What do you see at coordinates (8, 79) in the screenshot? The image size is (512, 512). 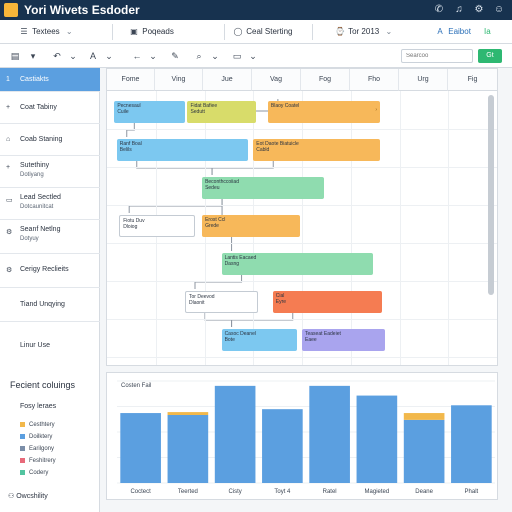 I see `item-glyph: 1` at bounding box center [8, 79].